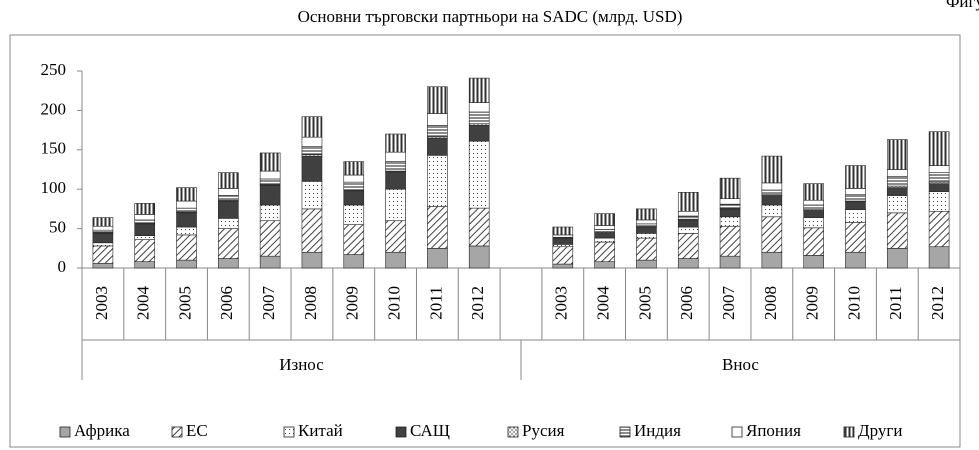  Describe the element at coordinates (812, 303) in the screenshot. I see `x-tick-label: 2009` at that location.